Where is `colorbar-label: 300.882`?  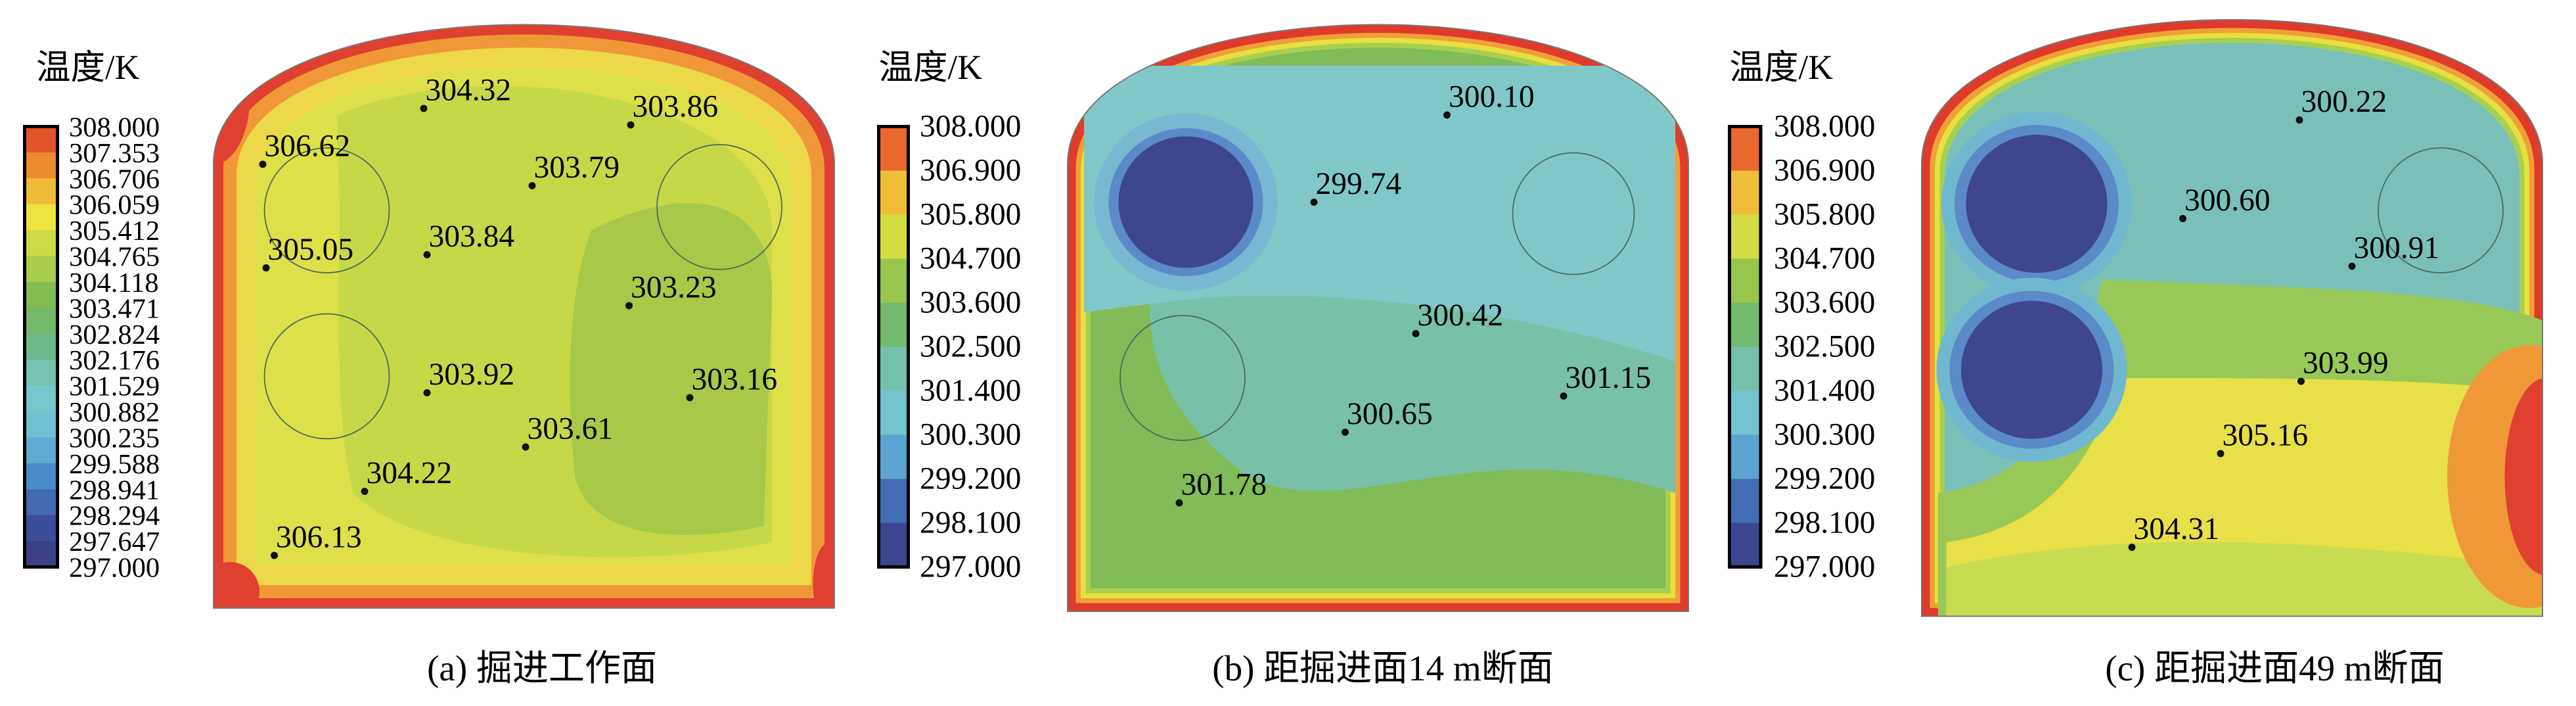 colorbar-label: 300.882 is located at coordinates (114, 413).